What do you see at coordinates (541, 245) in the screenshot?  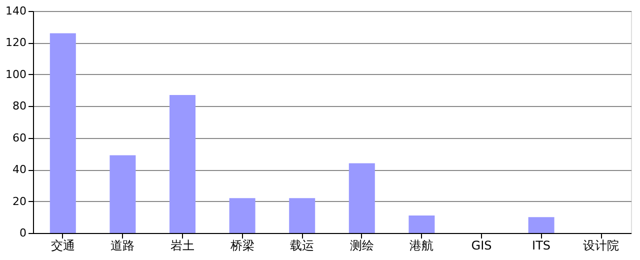 I see `x-tick-label: ITS` at bounding box center [541, 245].